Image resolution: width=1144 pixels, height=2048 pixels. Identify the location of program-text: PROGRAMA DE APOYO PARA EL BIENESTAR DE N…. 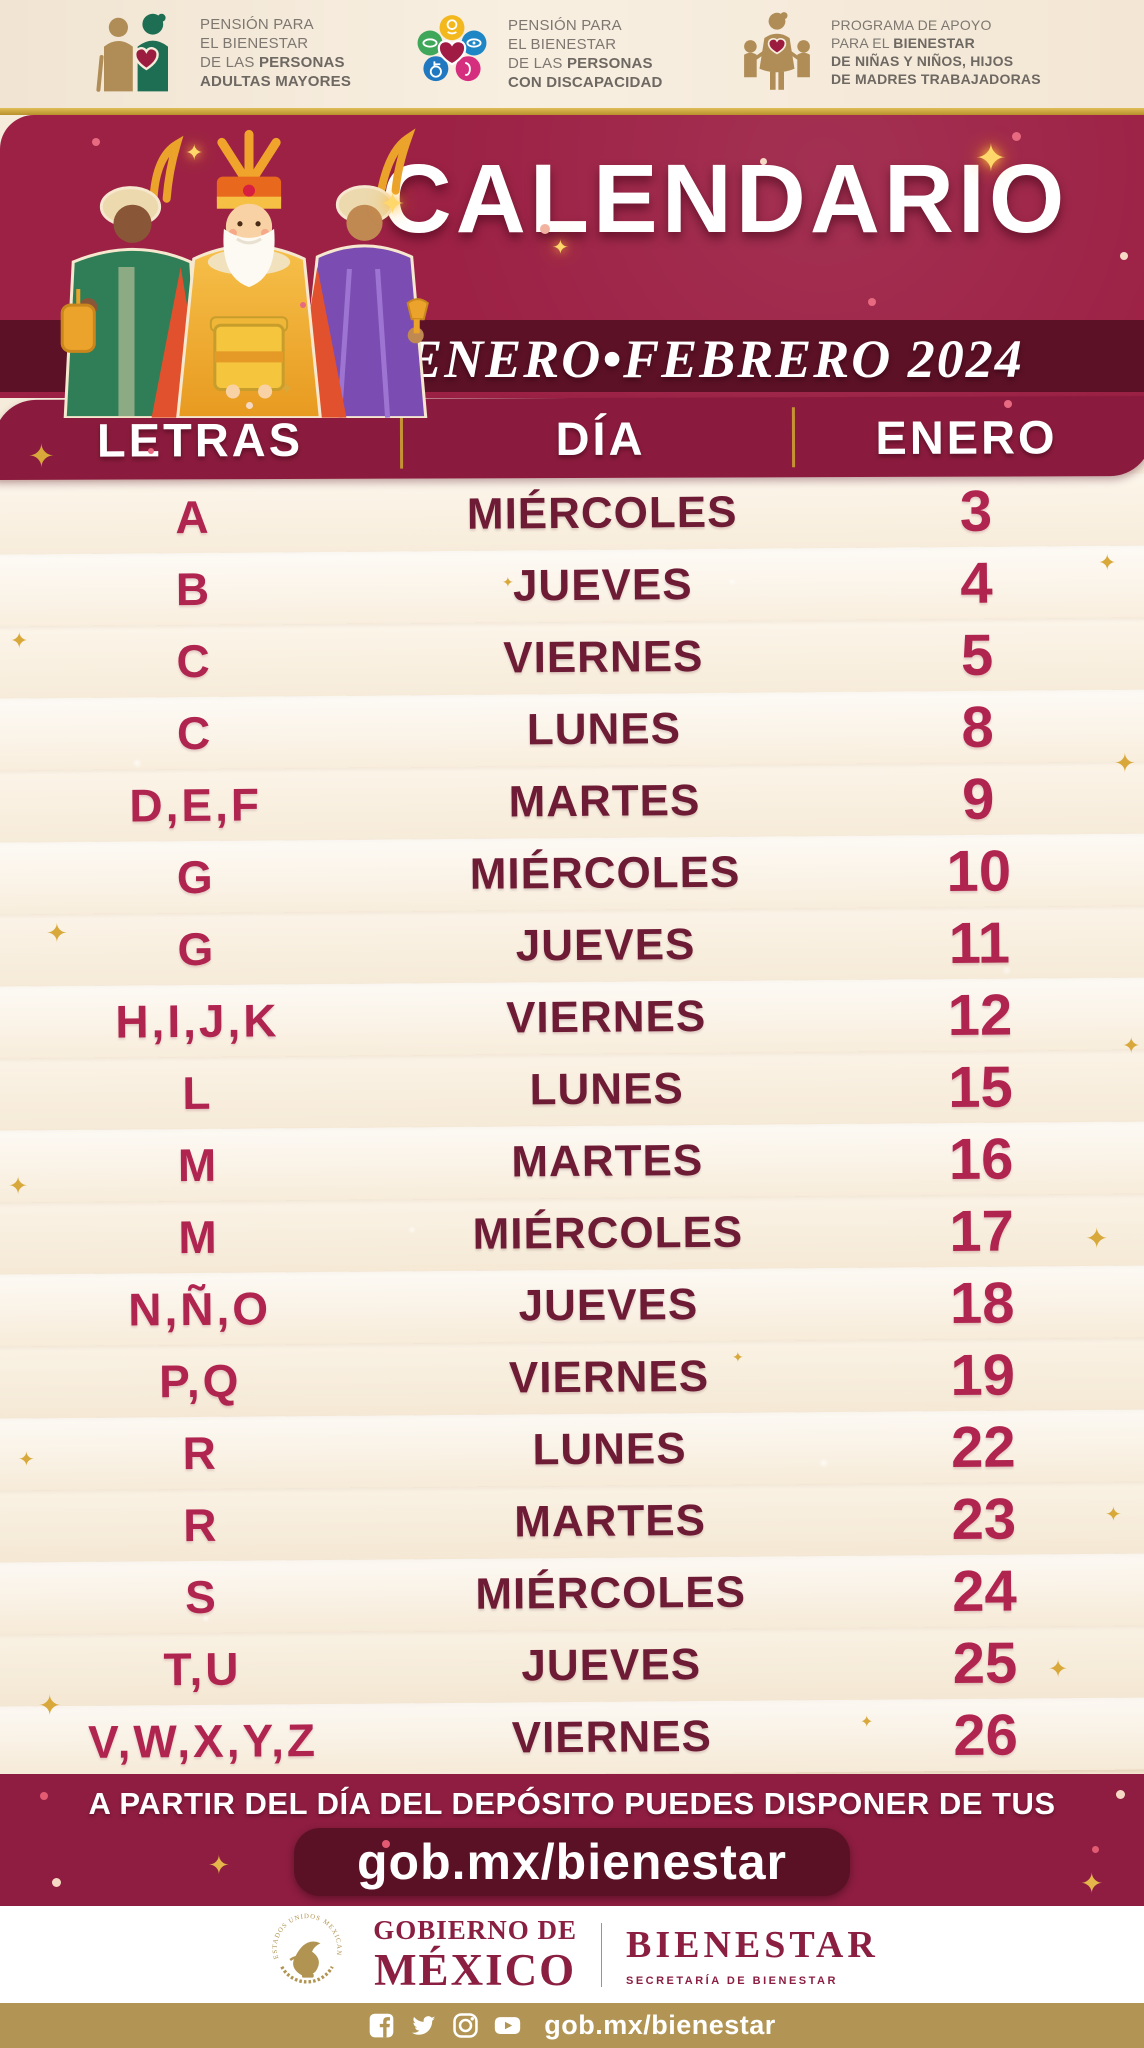
(936, 52).